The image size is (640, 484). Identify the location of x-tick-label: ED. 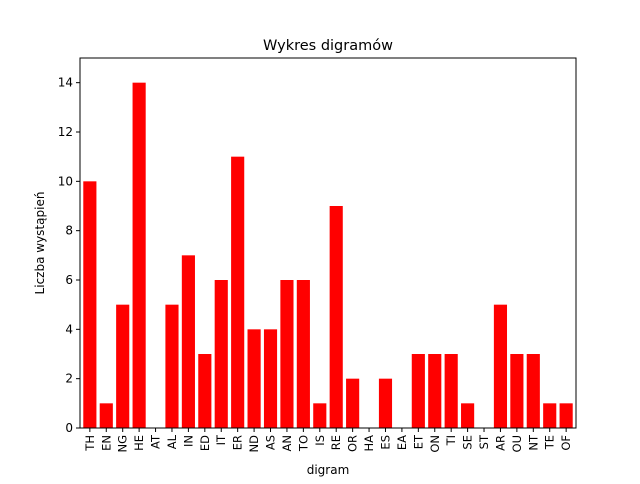
(205, 443).